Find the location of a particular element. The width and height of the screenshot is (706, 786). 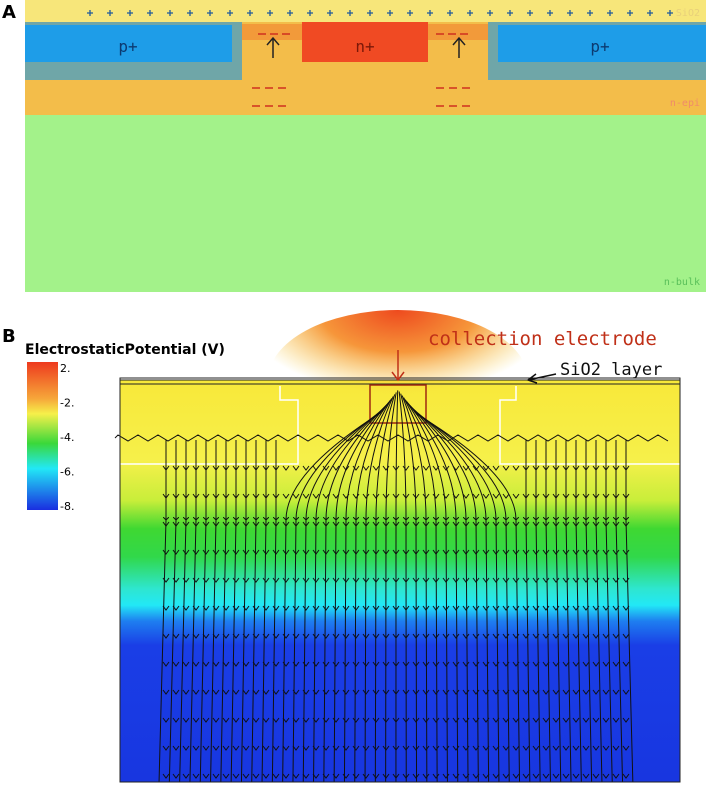

sio2-region is located at coordinates (365, 11).